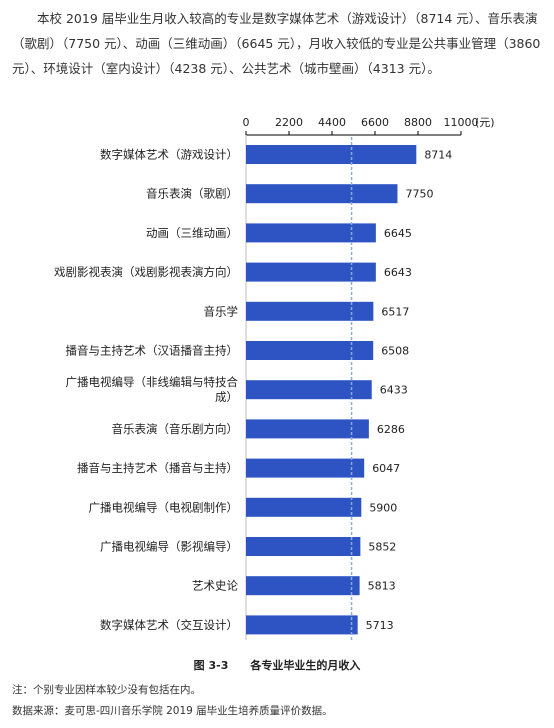  What do you see at coordinates (332, 122) in the screenshot?
I see `x-tick-label: 4400` at bounding box center [332, 122].